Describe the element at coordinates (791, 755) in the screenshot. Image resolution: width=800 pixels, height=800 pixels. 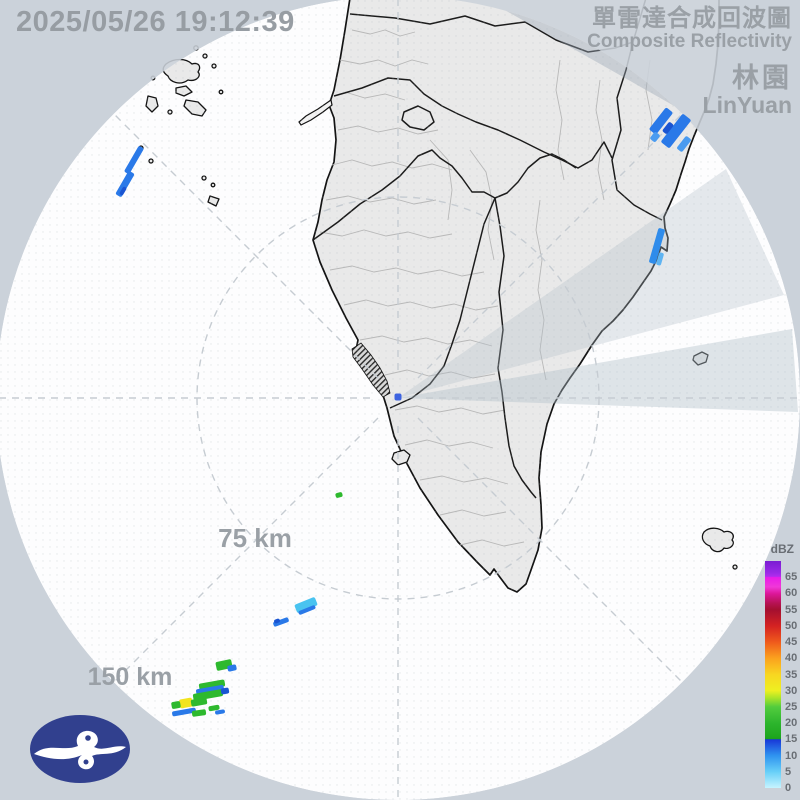
I see `colorbar-tick-label: 10` at that location.